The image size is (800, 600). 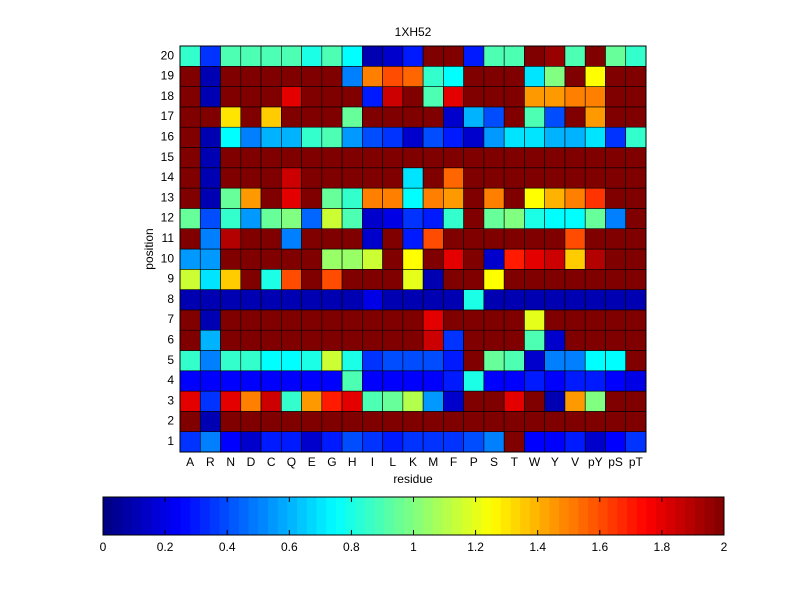 What do you see at coordinates (170, 380) in the screenshot?
I see `y-tick-label: 4` at bounding box center [170, 380].